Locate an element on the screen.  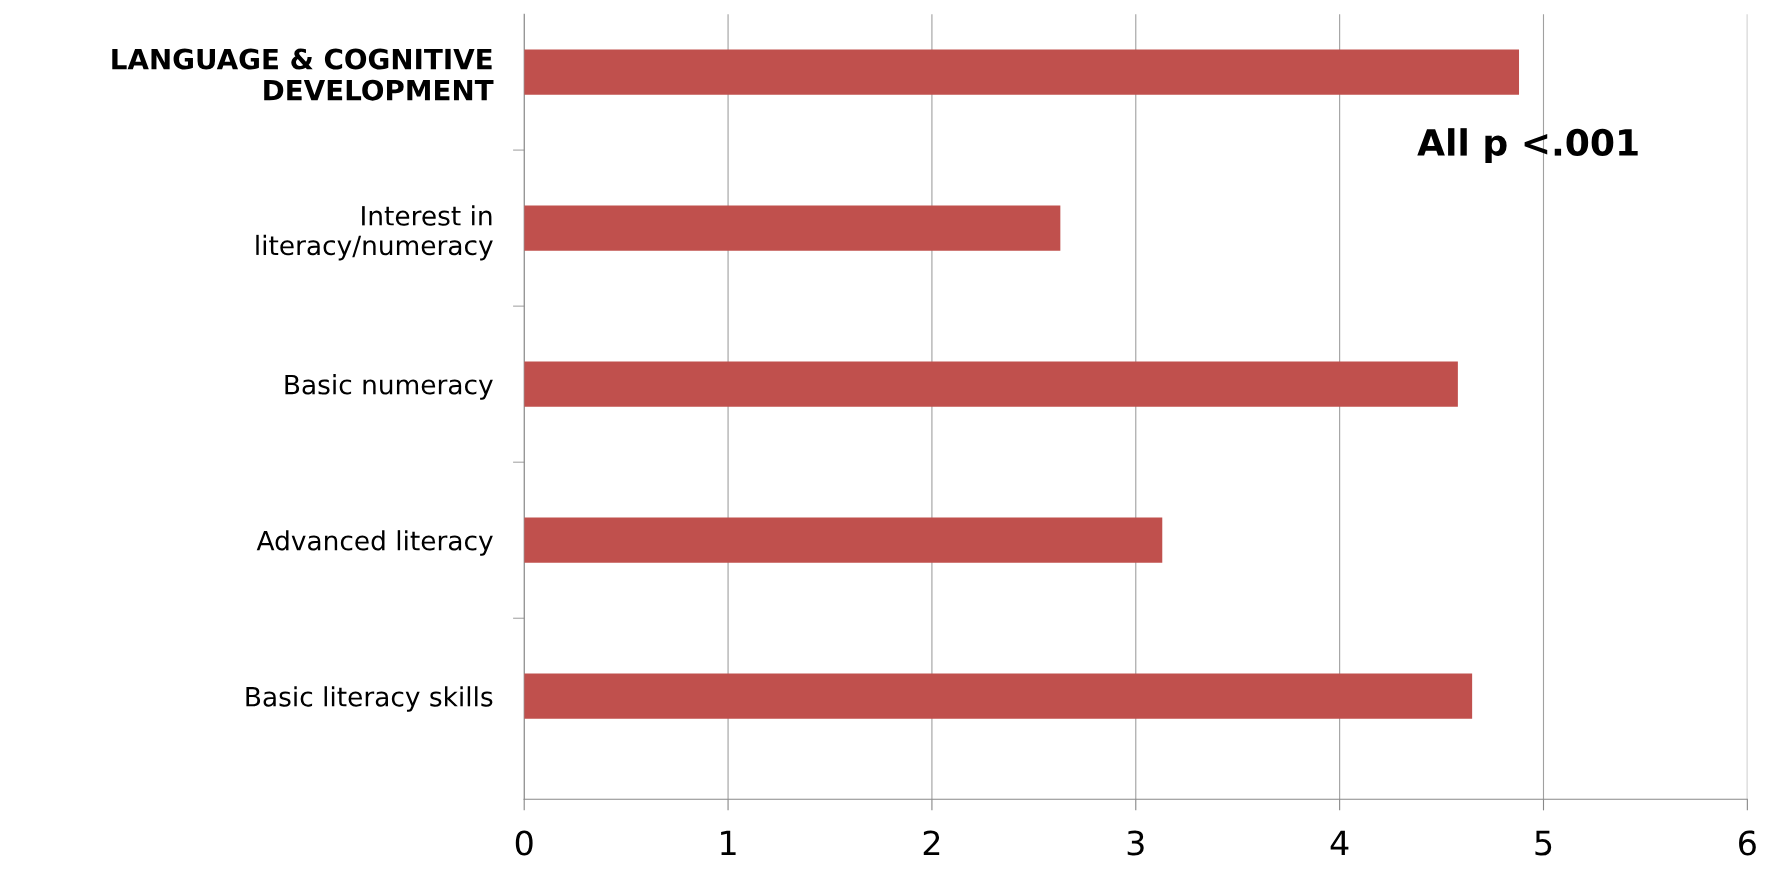
x-tick-label: 5 is located at coordinates (1543, 843).